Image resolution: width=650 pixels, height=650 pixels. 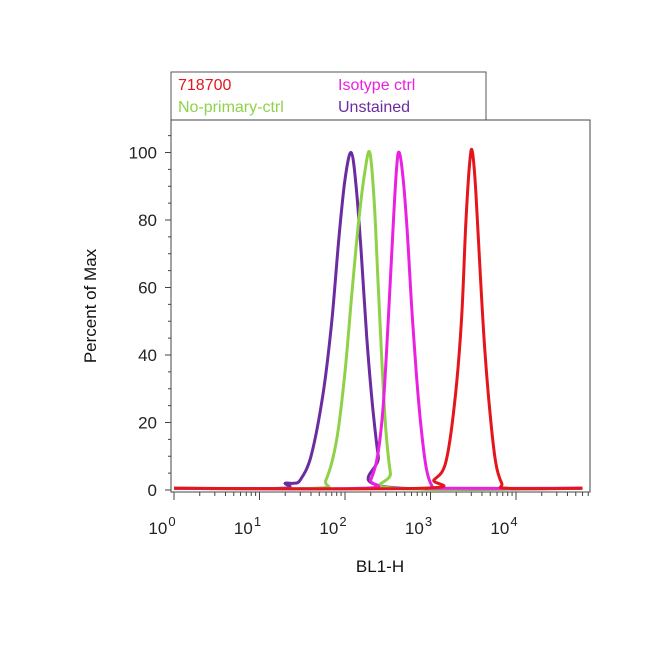 I want to click on x-tick-exponent: 3, so click(x=428, y=521).